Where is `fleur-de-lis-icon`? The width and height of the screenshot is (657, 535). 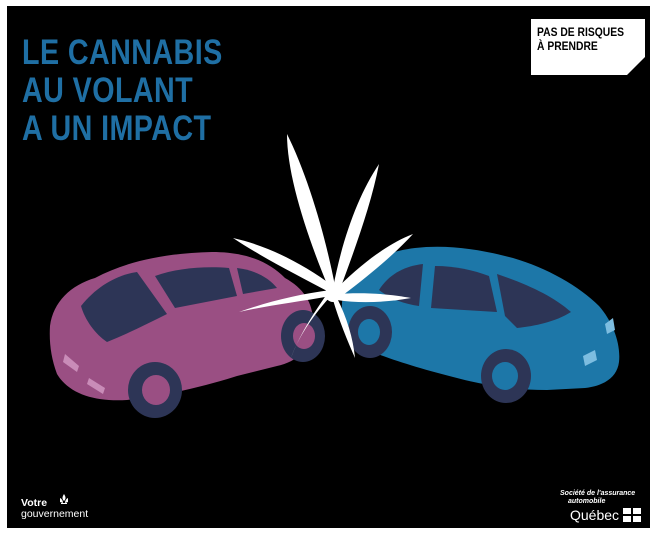 fleur-de-lis-icon is located at coordinates (64, 499).